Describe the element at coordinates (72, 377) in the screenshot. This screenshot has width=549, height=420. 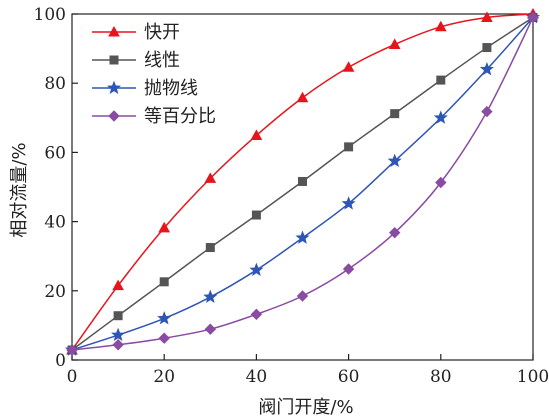
I see `x-tick-label: 0` at that location.